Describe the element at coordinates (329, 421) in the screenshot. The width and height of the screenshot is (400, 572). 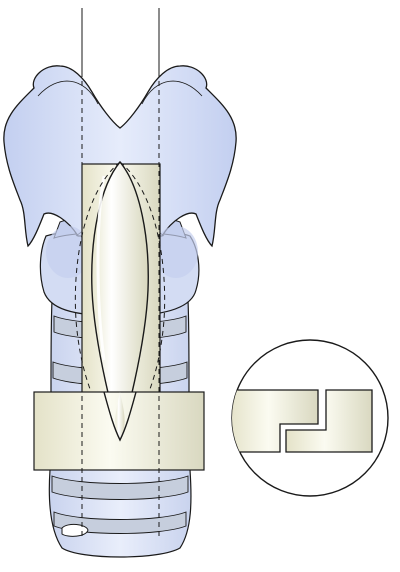
I see `step-joint-right-piece` at that location.